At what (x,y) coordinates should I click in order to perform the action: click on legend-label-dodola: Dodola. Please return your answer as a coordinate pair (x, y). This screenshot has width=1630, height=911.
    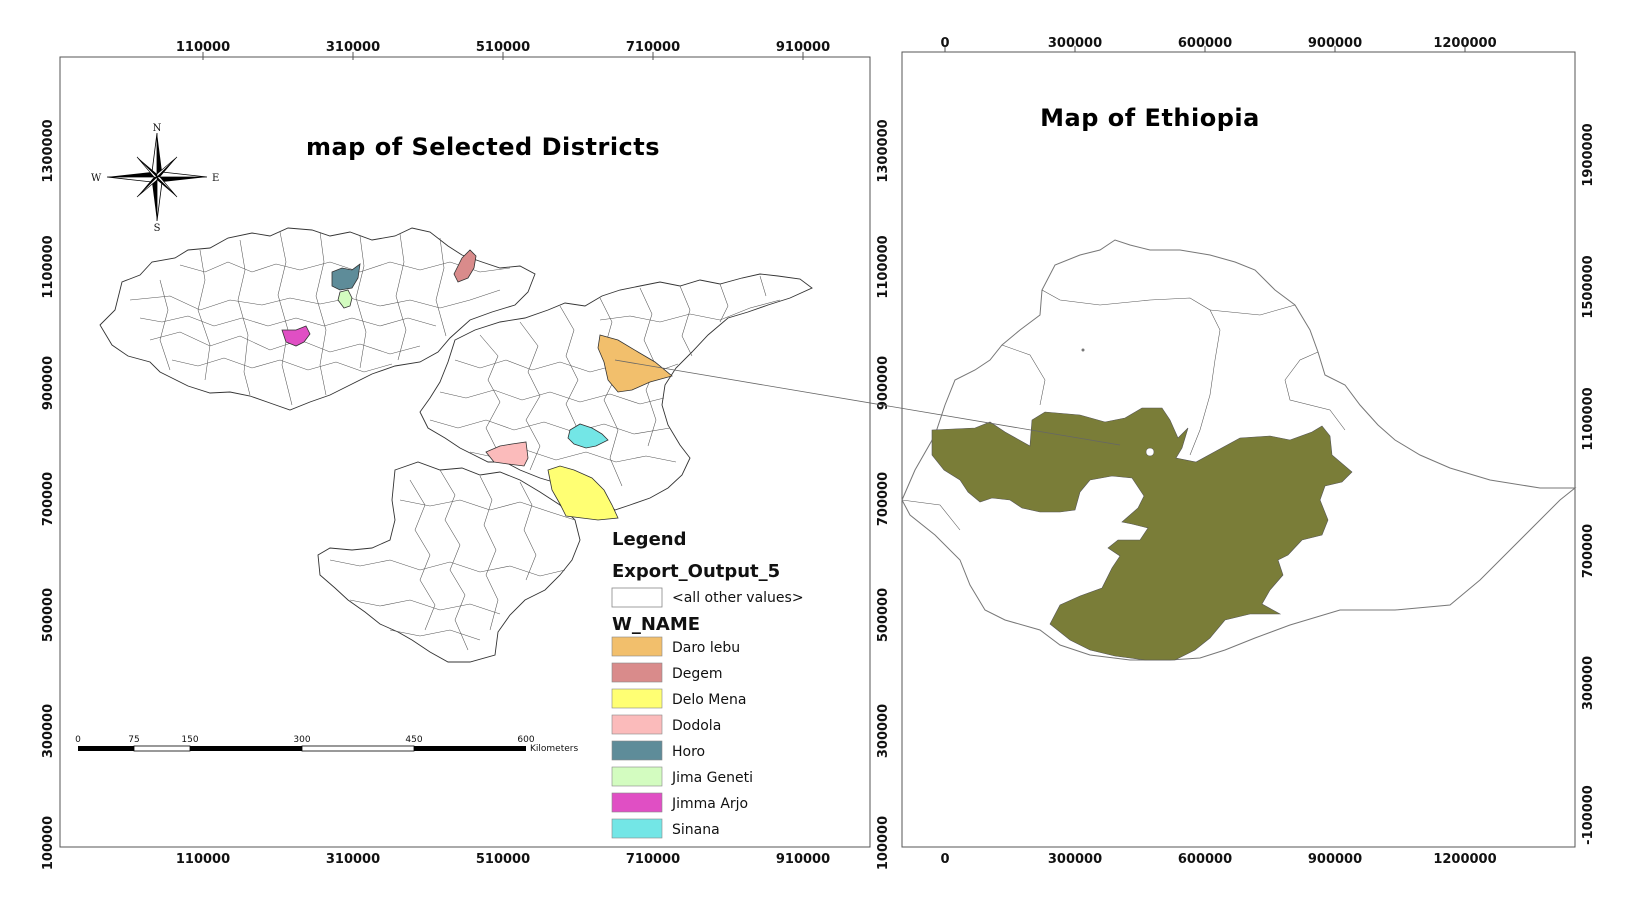
    Looking at the image, I should click on (696, 726).